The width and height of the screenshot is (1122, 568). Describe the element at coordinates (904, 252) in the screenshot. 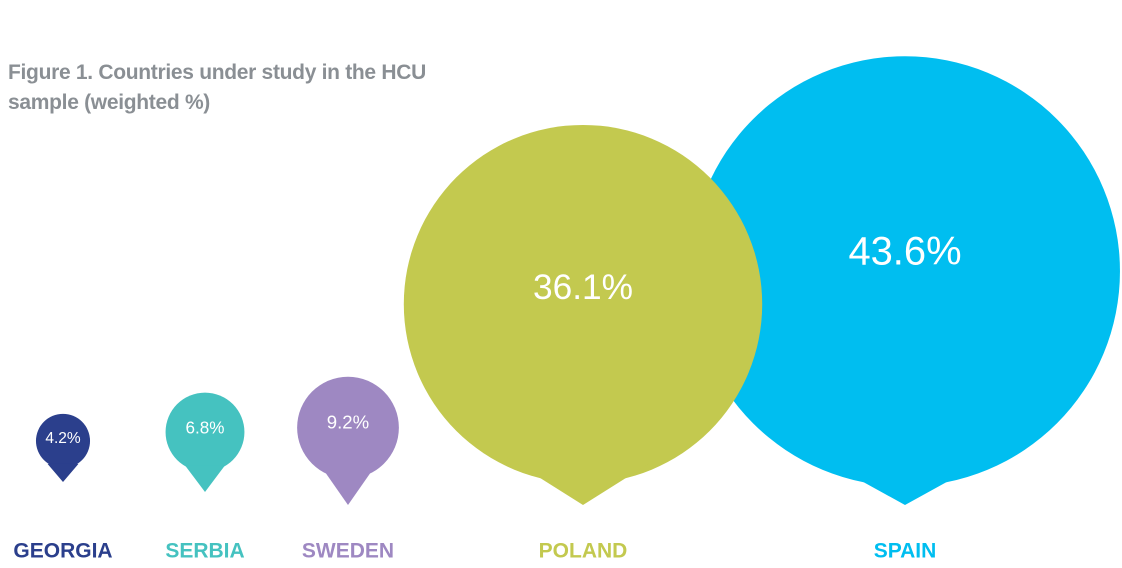

I see `value-label: 43.6%` at that location.